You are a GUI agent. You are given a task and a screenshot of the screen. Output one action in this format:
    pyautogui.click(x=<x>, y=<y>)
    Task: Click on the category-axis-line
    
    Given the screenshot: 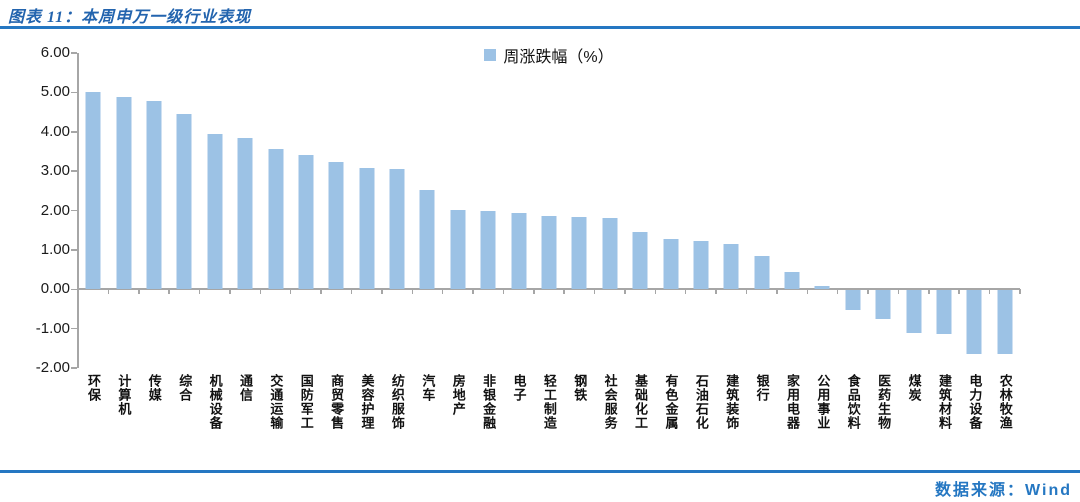 What is the action you would take?
    pyautogui.click(x=548, y=289)
    